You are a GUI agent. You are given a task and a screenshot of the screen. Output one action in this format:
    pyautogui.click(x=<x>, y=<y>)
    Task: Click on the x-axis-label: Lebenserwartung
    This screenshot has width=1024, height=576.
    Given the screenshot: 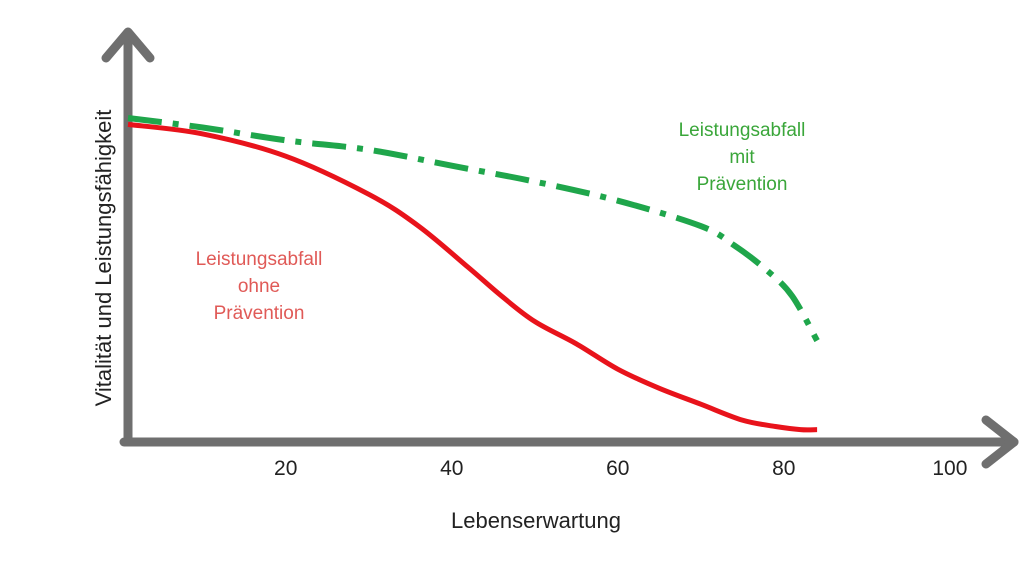 What is the action you would take?
    pyautogui.click(x=536, y=520)
    